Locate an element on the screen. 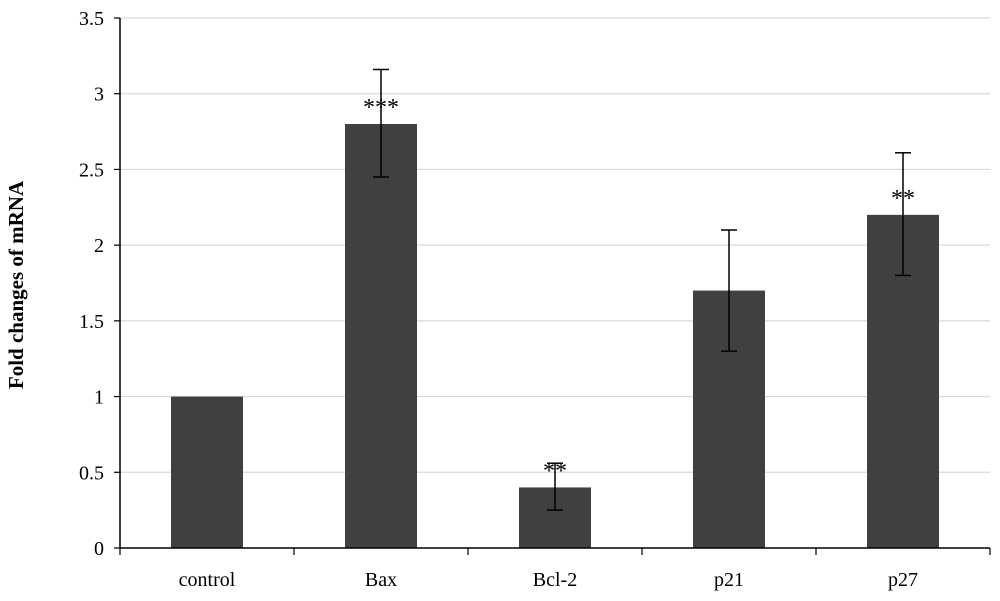 The image size is (1000, 601). x-tick-labels: control Bax Bcl-2 p21 p27 is located at coordinates (548, 580).